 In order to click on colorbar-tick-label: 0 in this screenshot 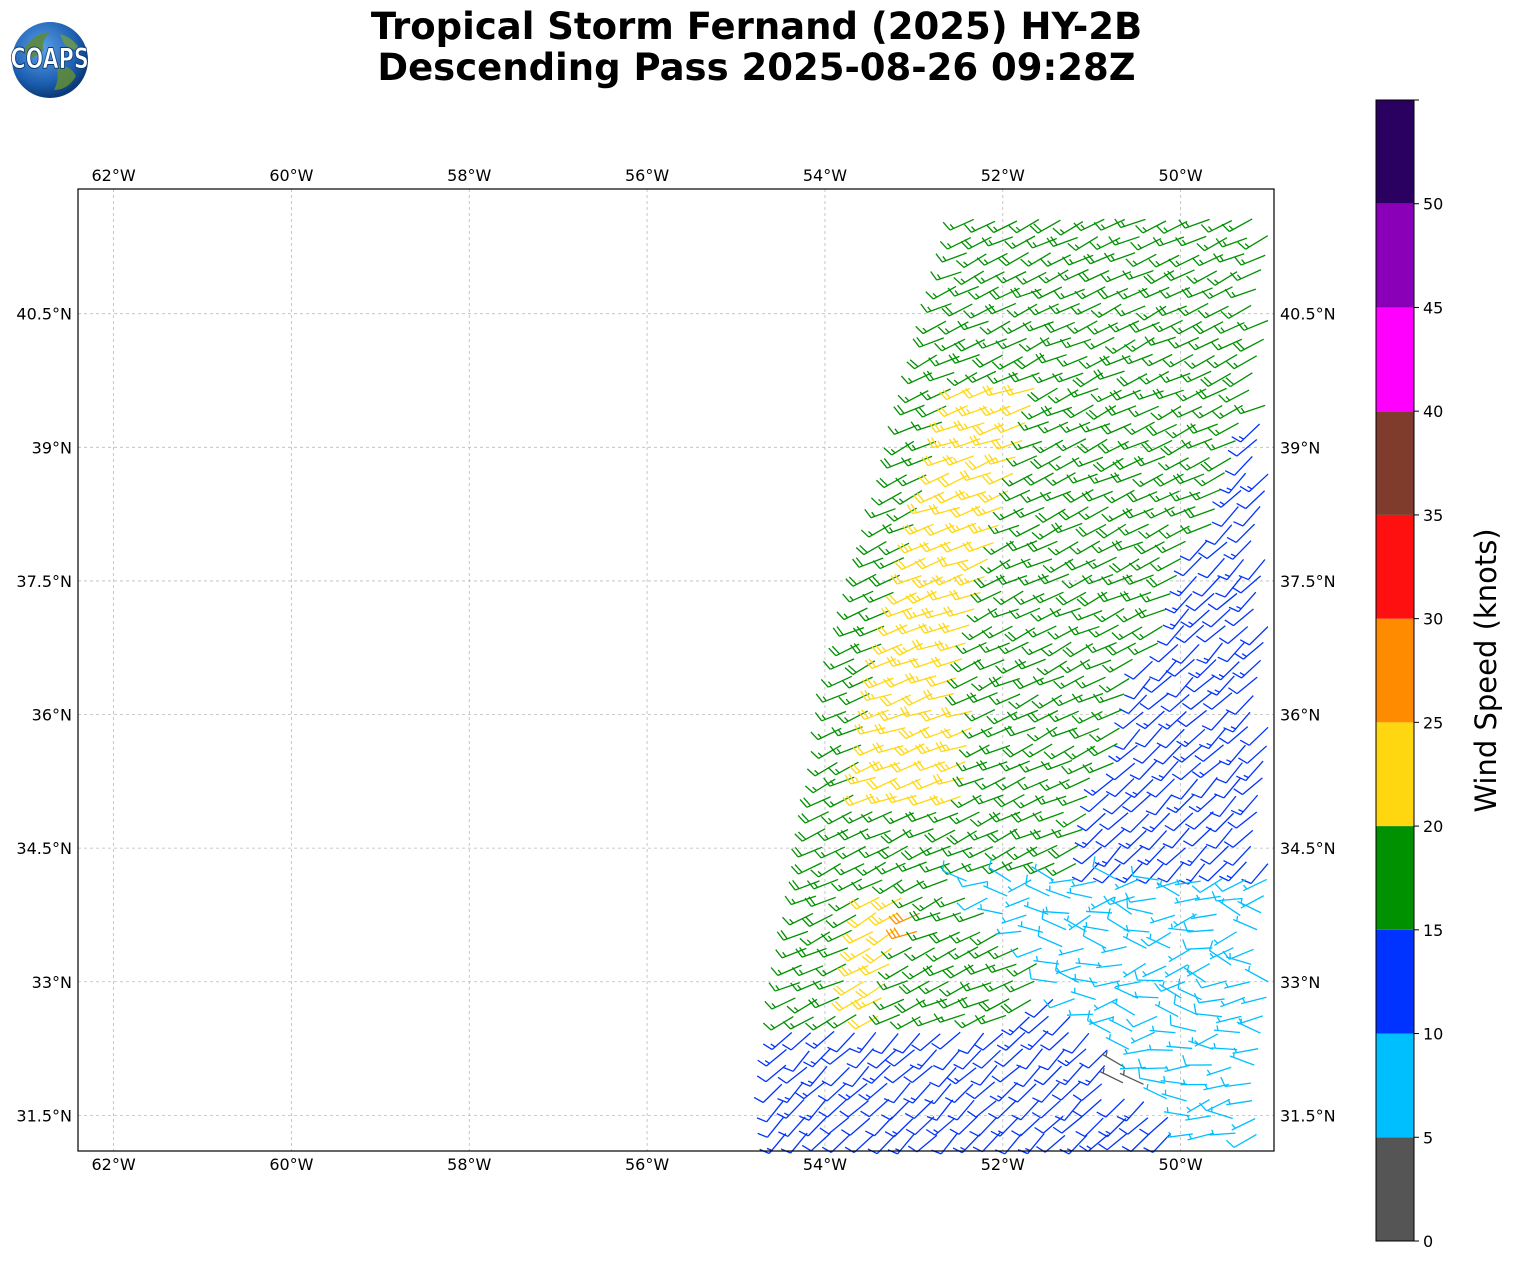, I will do `click(1428, 1241)`.